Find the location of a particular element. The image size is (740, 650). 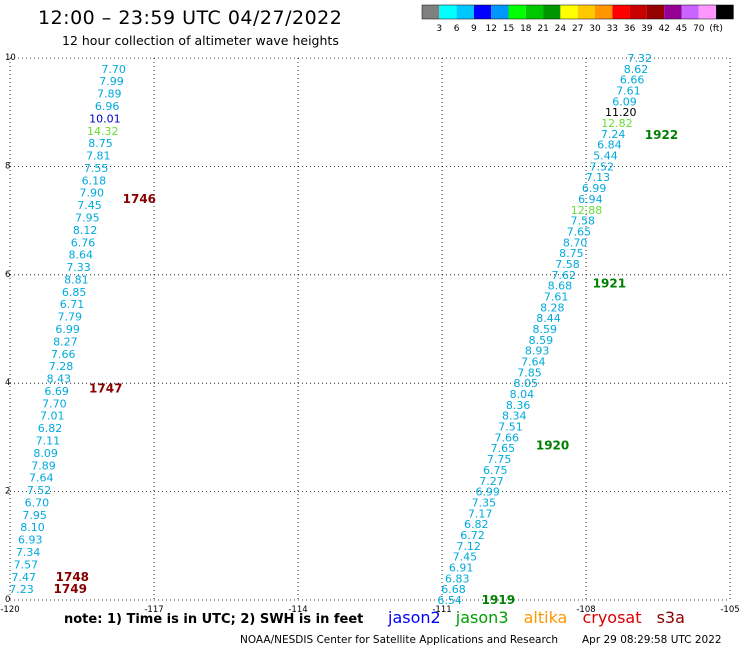

pass-time-label: 1921 is located at coordinates (609, 283).